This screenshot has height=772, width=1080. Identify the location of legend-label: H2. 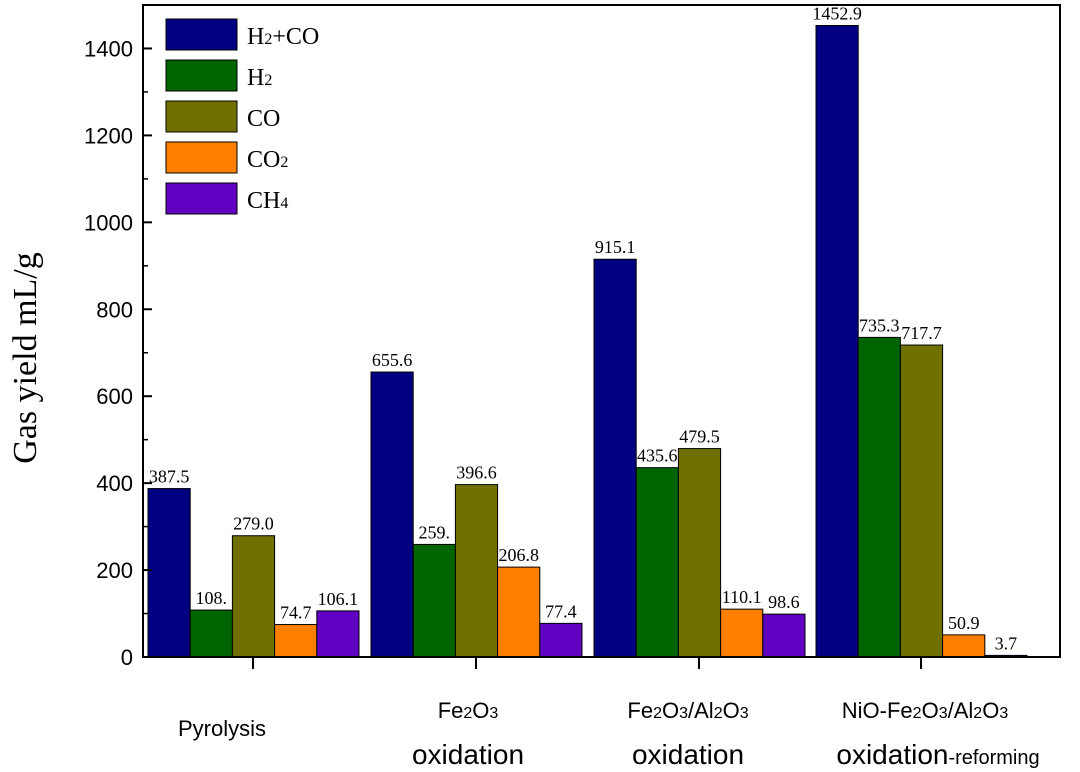
(259, 78).